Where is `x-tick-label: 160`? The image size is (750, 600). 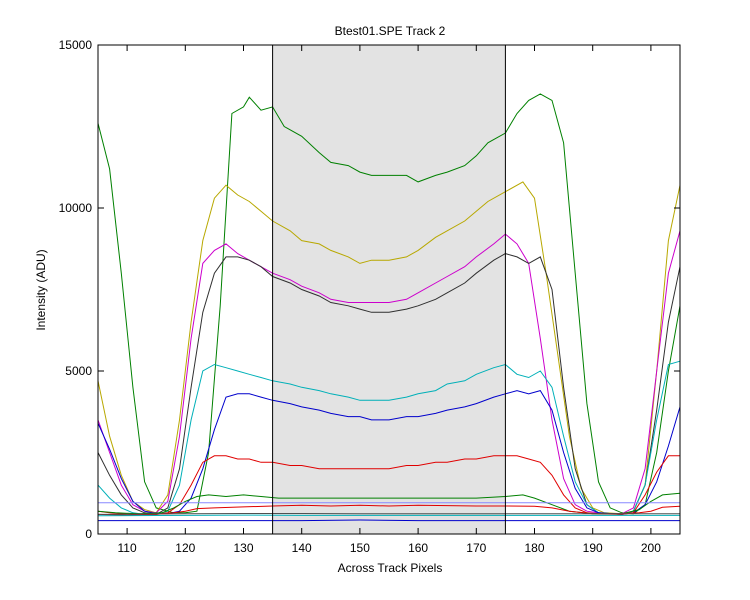 x-tick-label: 160 is located at coordinates (418, 548).